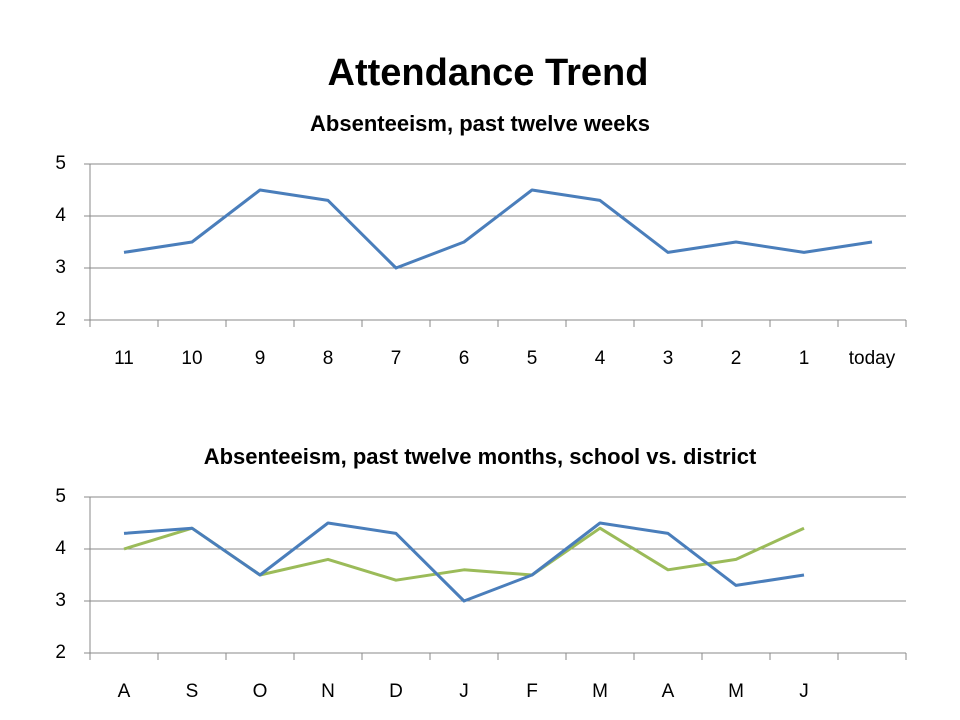  Describe the element at coordinates (736, 358) in the screenshot. I see `x-tick-label: 2` at that location.